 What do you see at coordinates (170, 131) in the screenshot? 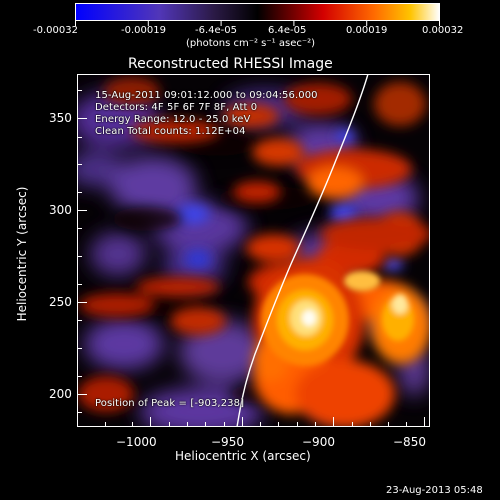
I see `clean-total-counts-text: Clean Total counts: 1.12E+04` at bounding box center [170, 131].